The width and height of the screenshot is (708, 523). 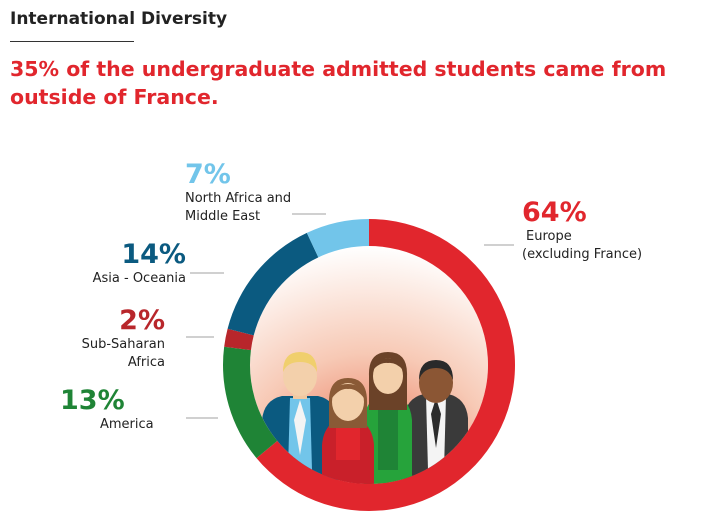 I want to click on slice-sub-saharan, so click(x=239, y=339).